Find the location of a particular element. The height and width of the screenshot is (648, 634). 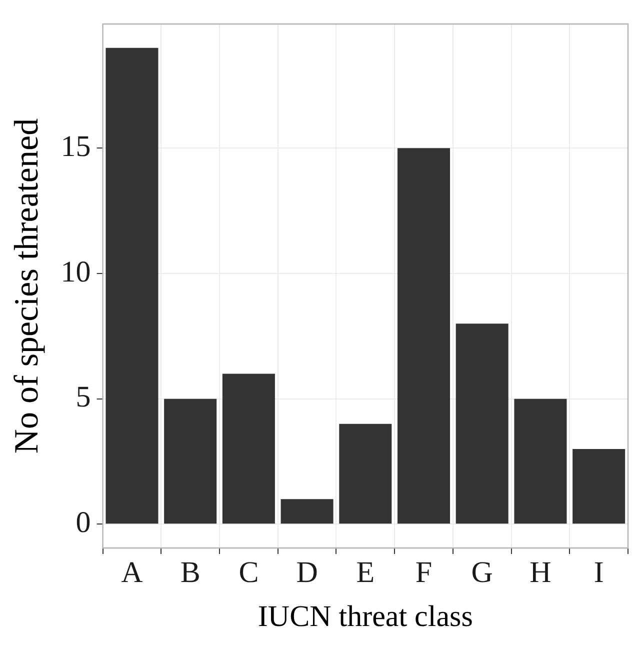

y-tick-label: 15 is located at coordinates (75, 146).